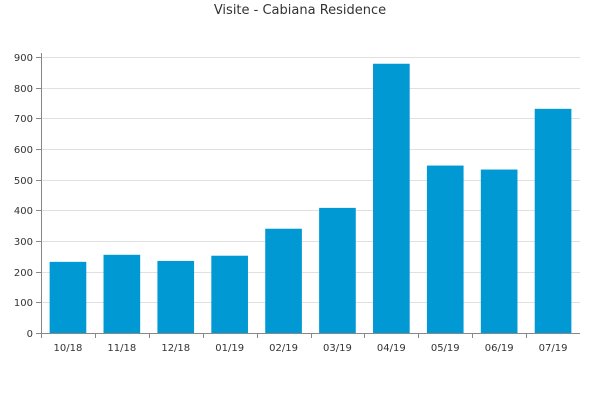  Describe the element at coordinates (23, 119) in the screenshot. I see `y-tick-label: 700` at that location.